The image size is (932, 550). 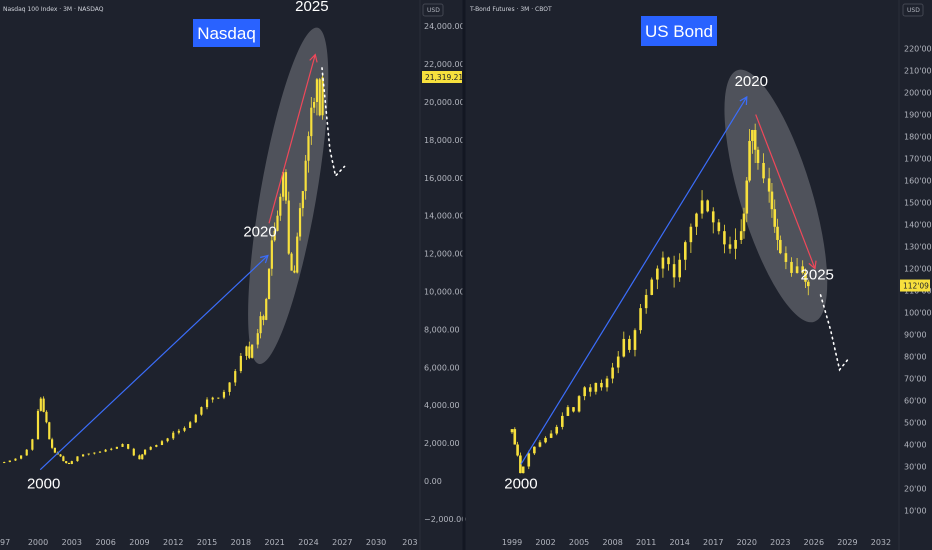 I want to click on p1-y-tick-label: 140'00, so click(x=918, y=225).